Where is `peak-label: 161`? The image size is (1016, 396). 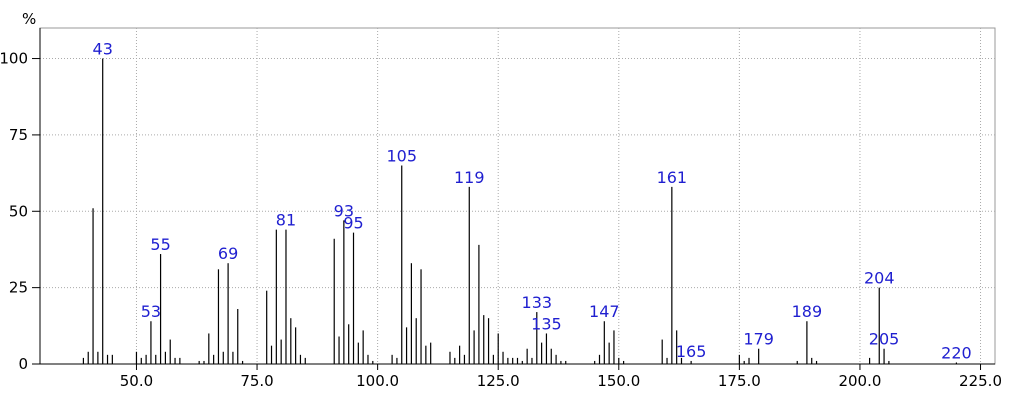
peak-label: 161 is located at coordinates (672, 177).